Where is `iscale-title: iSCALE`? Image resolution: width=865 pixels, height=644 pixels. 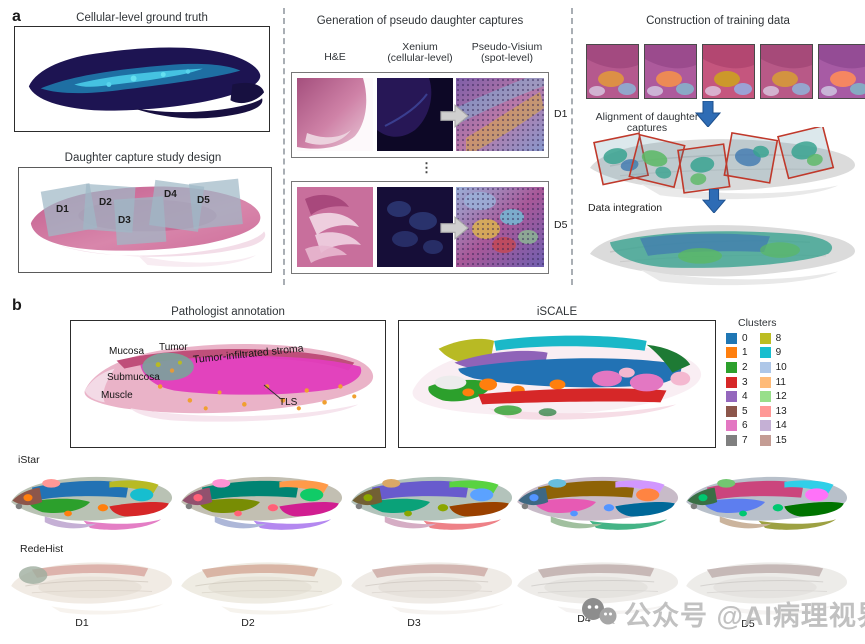
iscale-title: iSCALE is located at coordinates (557, 312).